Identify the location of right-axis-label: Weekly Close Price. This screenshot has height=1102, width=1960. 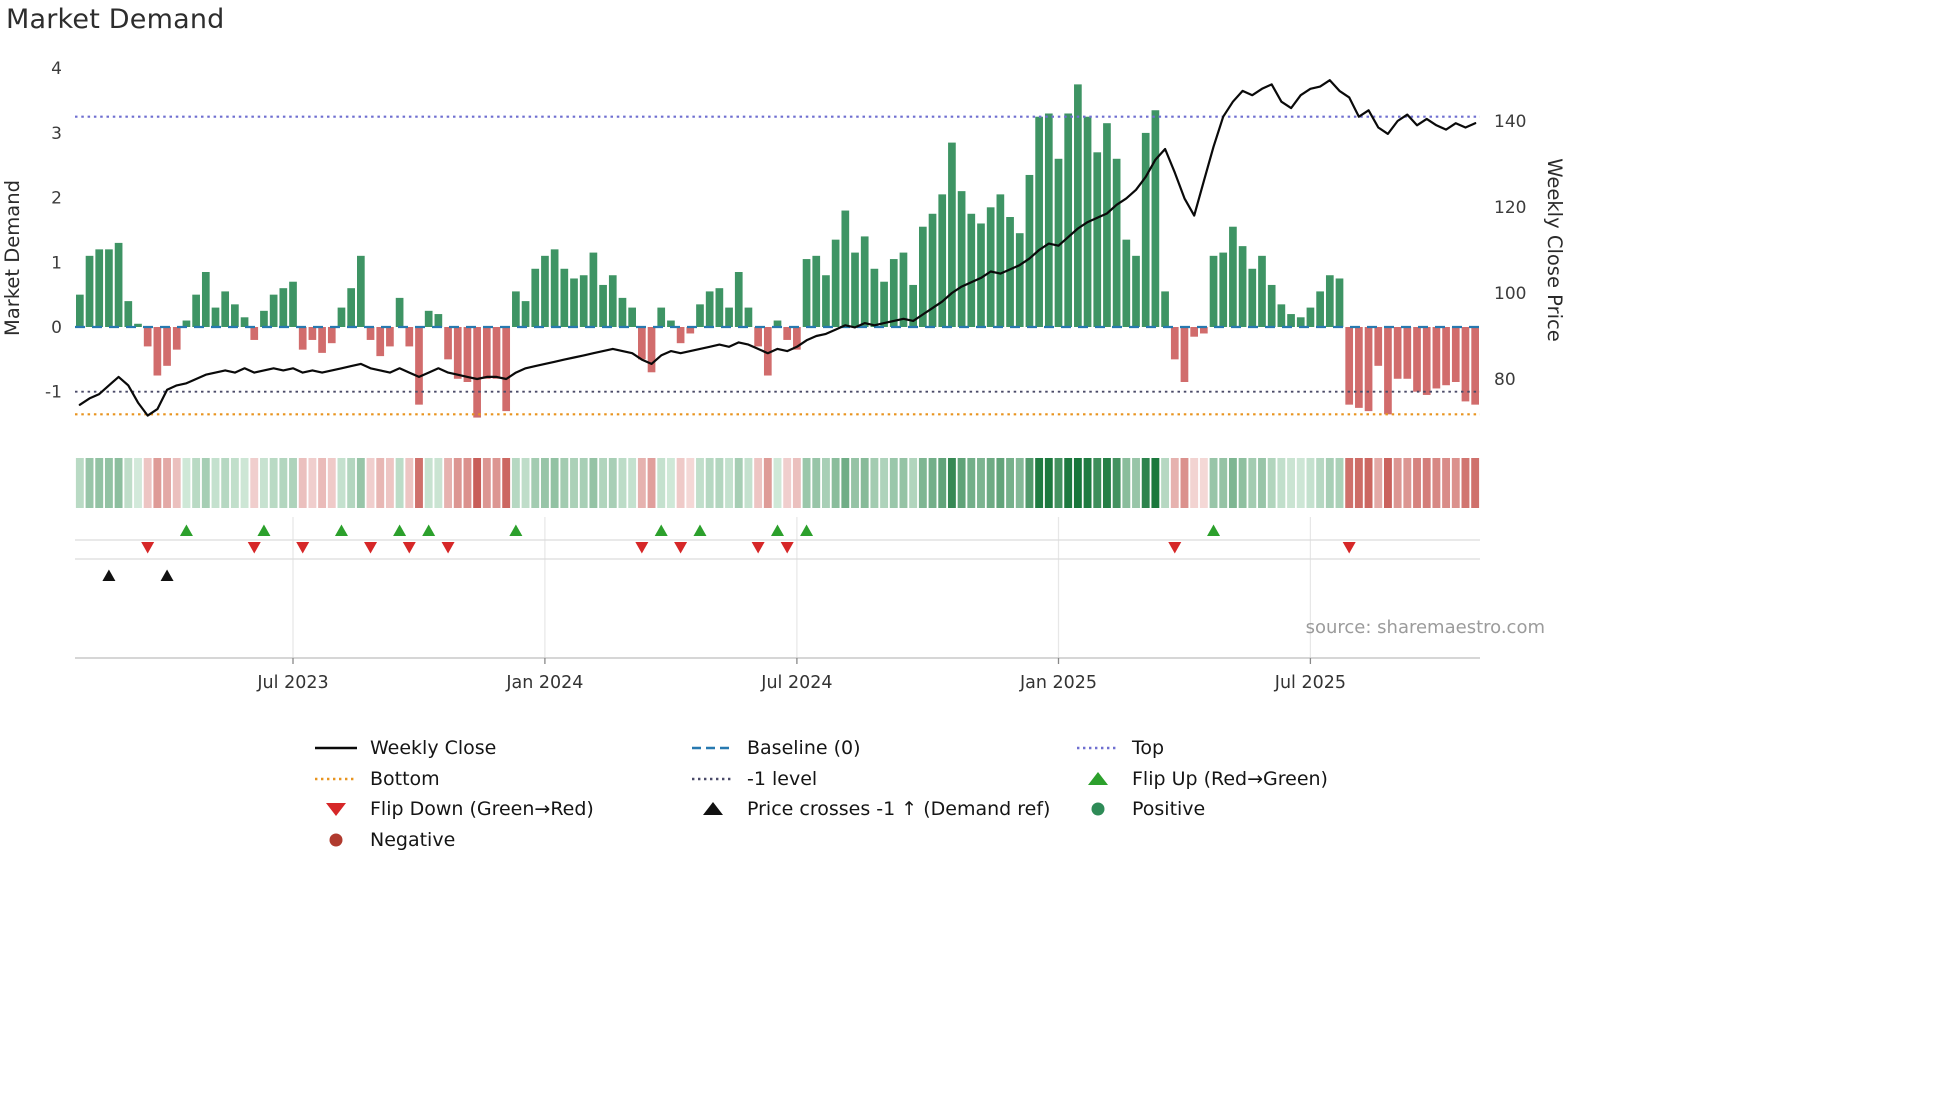
(1554, 249).